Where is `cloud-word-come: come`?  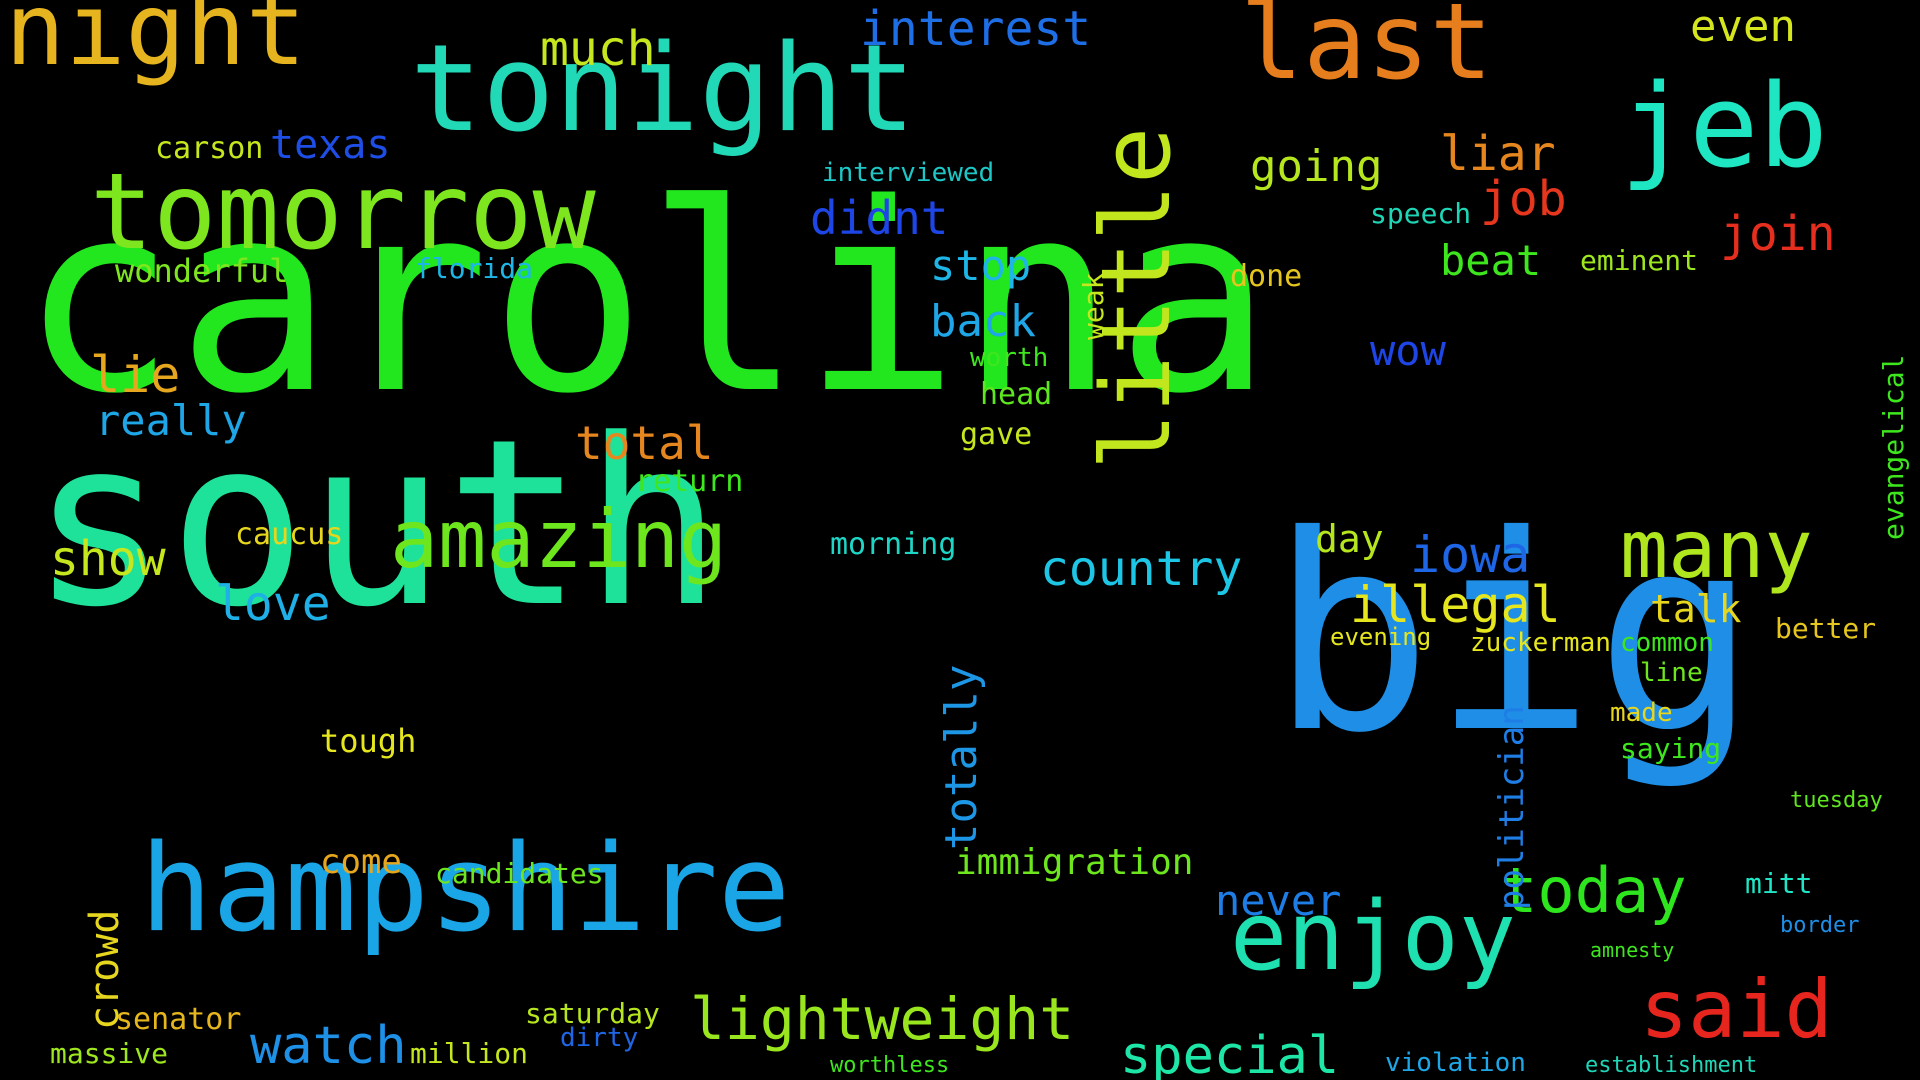 cloud-word-come: come is located at coordinates (361, 862).